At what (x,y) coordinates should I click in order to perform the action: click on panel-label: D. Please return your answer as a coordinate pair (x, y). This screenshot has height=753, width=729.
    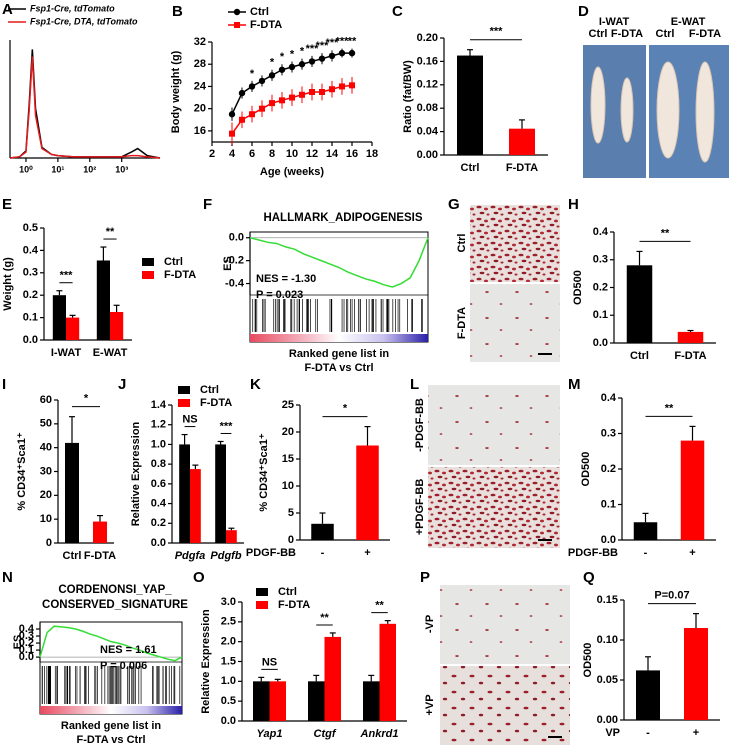
    Looking at the image, I should click on (583, 11).